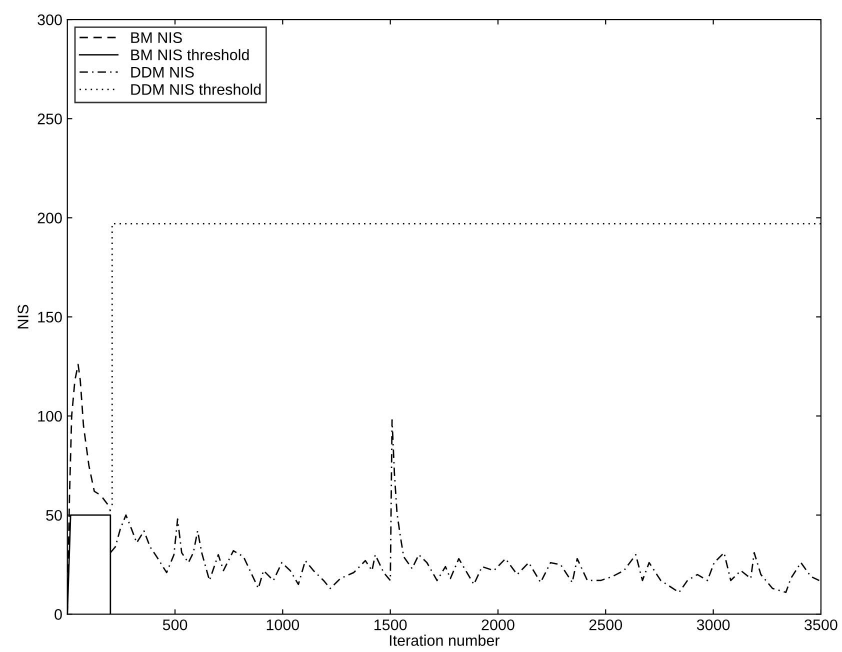 This screenshot has height=652, width=842. I want to click on legend-label: DDM NIS threshold, so click(196, 89).